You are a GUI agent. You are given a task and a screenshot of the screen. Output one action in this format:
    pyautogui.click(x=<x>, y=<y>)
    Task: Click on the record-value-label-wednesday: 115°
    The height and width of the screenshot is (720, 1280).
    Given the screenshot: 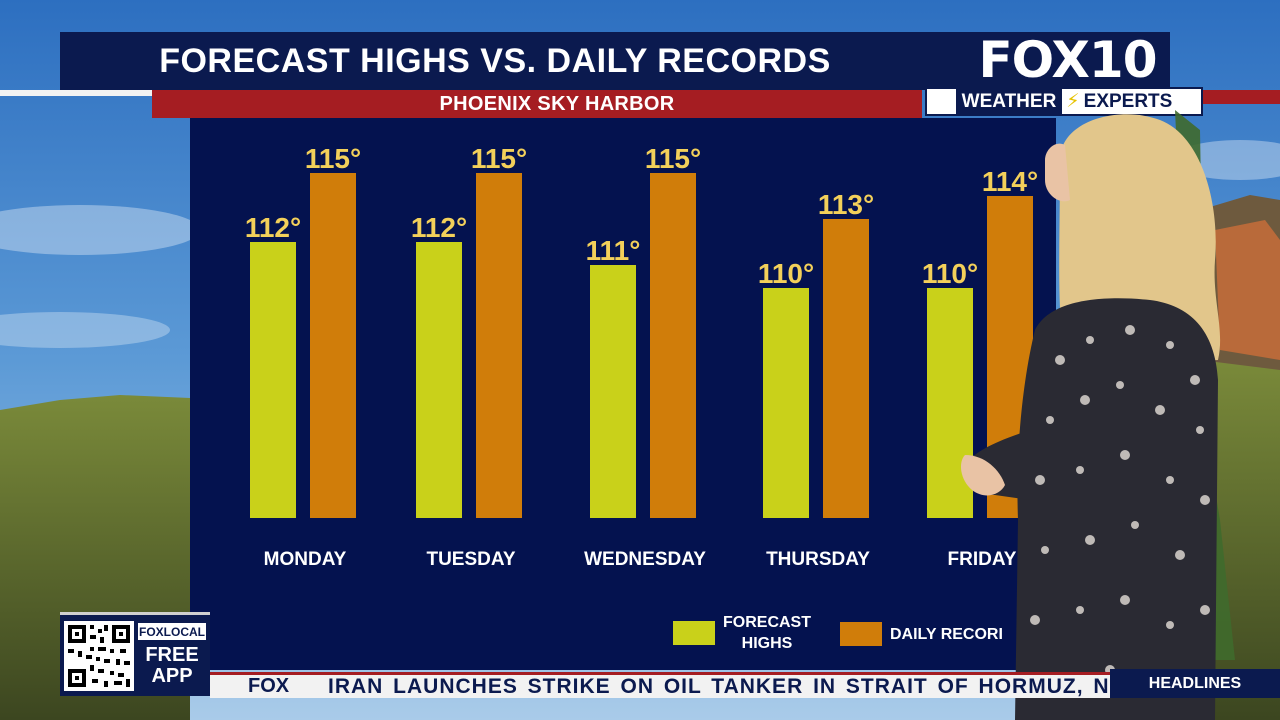 What is the action you would take?
    pyautogui.click(x=673, y=158)
    